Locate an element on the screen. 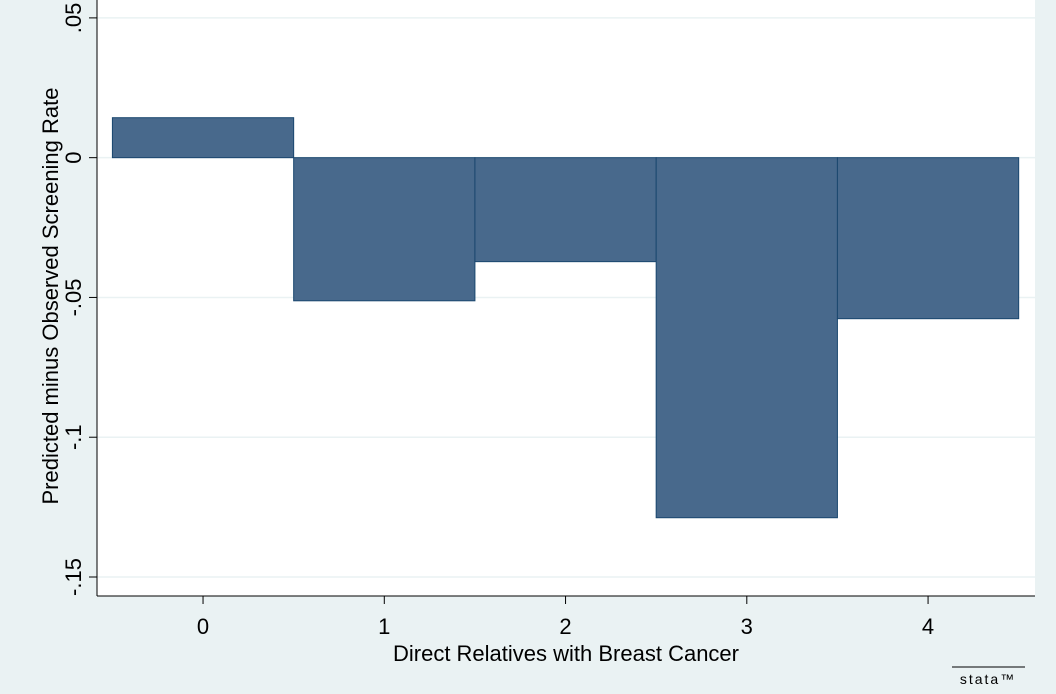 The height and width of the screenshot is (694, 1056). x-tick-label: 0 is located at coordinates (203, 626).